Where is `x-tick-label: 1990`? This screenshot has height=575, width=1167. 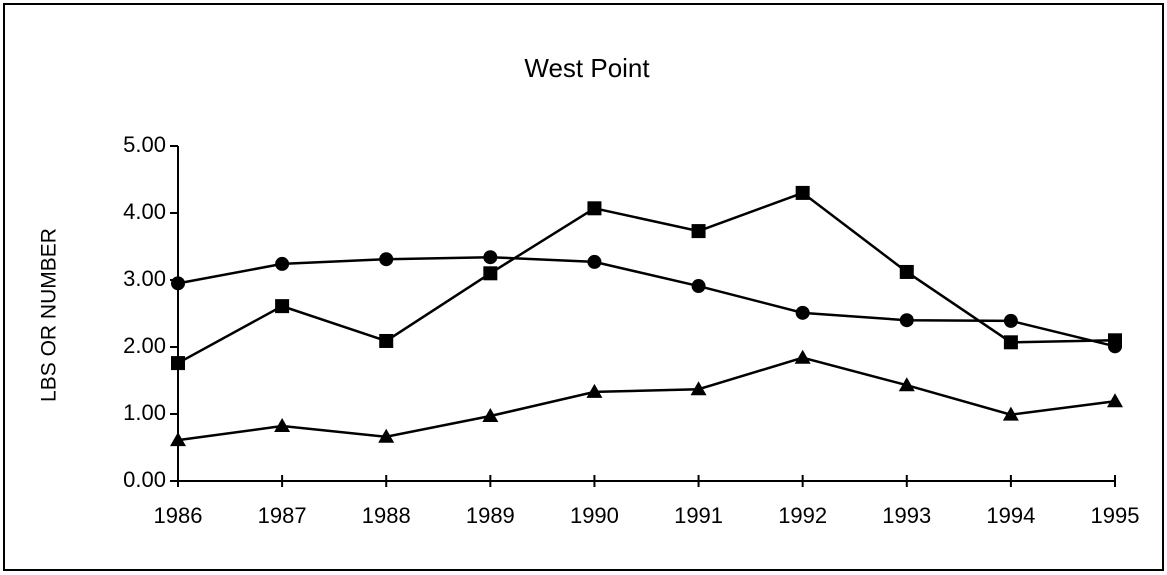
x-tick-label: 1990 is located at coordinates (594, 515).